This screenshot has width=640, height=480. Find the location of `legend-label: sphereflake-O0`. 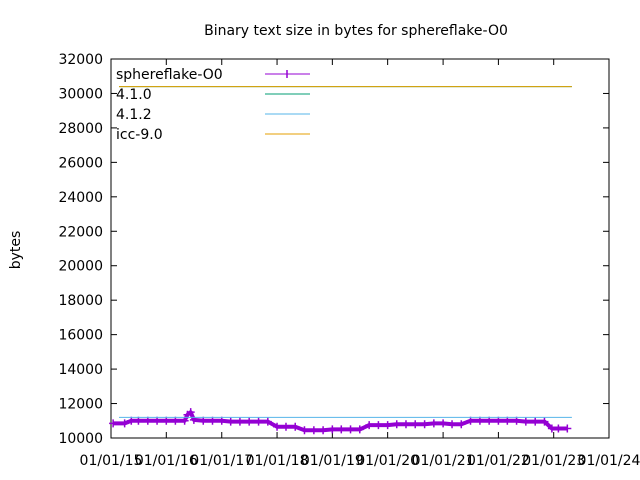

legend-label: sphereflake-O0 is located at coordinates (169, 75).